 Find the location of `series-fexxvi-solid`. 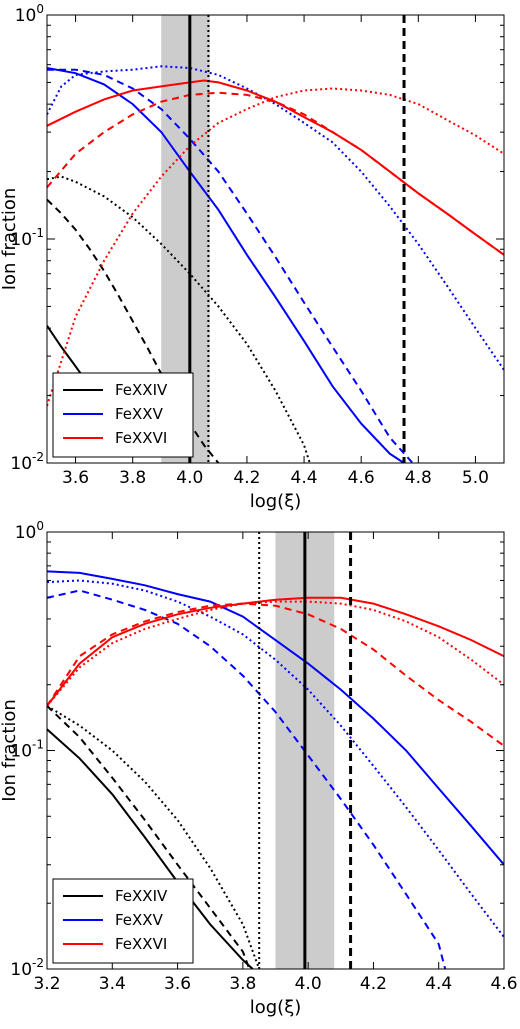

series-fexxvi-solid is located at coordinates (275, 651).